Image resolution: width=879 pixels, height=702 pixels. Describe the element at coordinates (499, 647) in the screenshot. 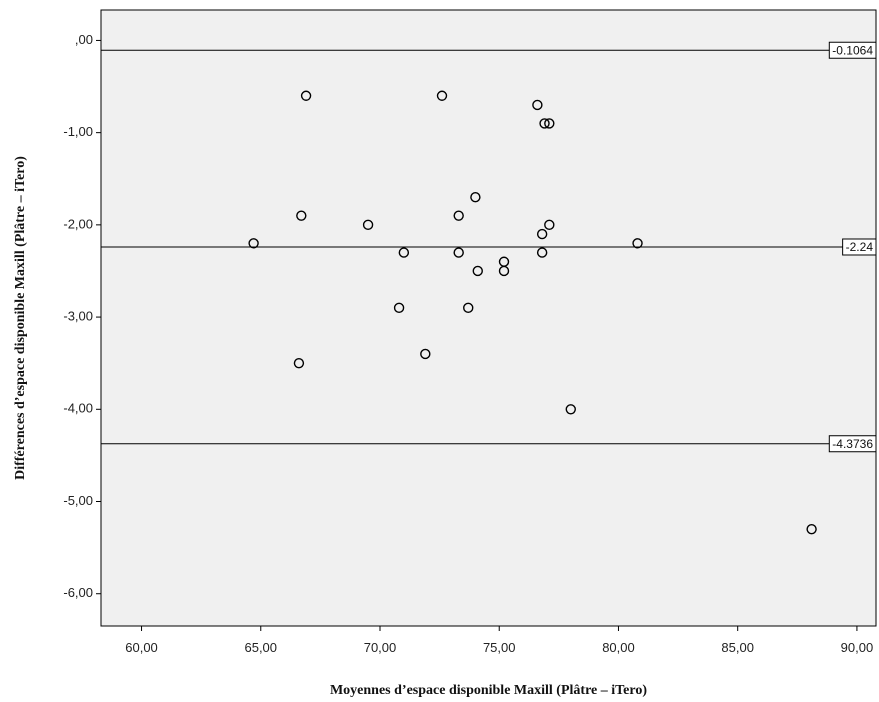

I see `x-tick-label: 75,00` at that location.